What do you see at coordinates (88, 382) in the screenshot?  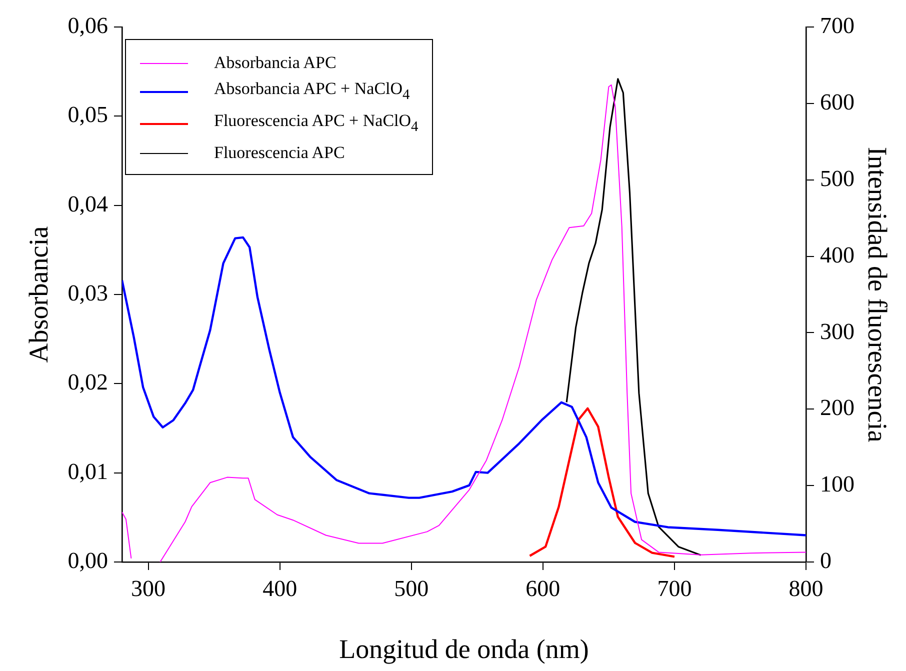 I see `y-tick-label: 0,02` at bounding box center [88, 382].